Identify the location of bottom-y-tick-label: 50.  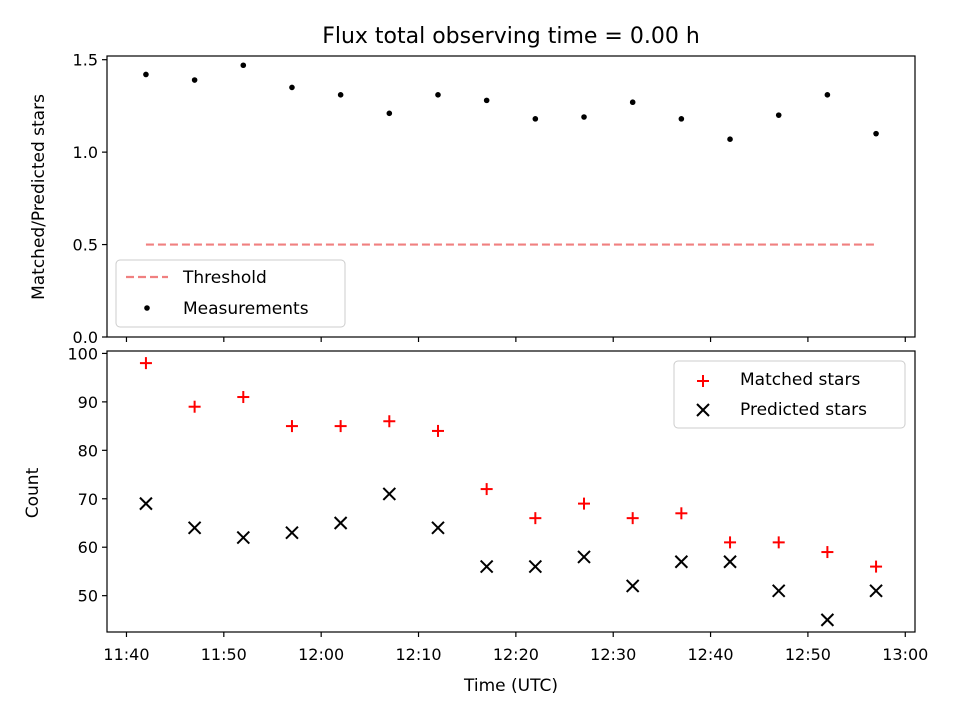
(88, 596).